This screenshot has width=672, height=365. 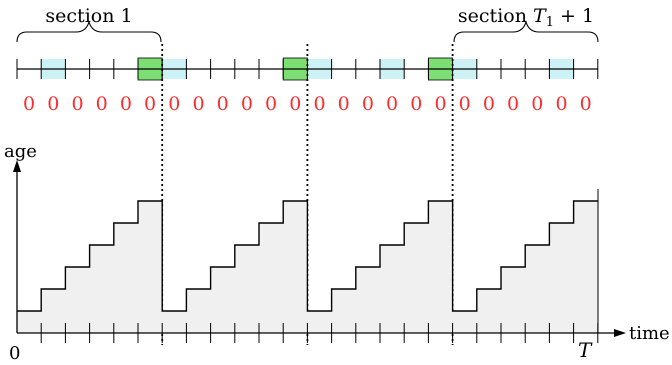 I want to click on y-axis-arrow, so click(x=17, y=166).